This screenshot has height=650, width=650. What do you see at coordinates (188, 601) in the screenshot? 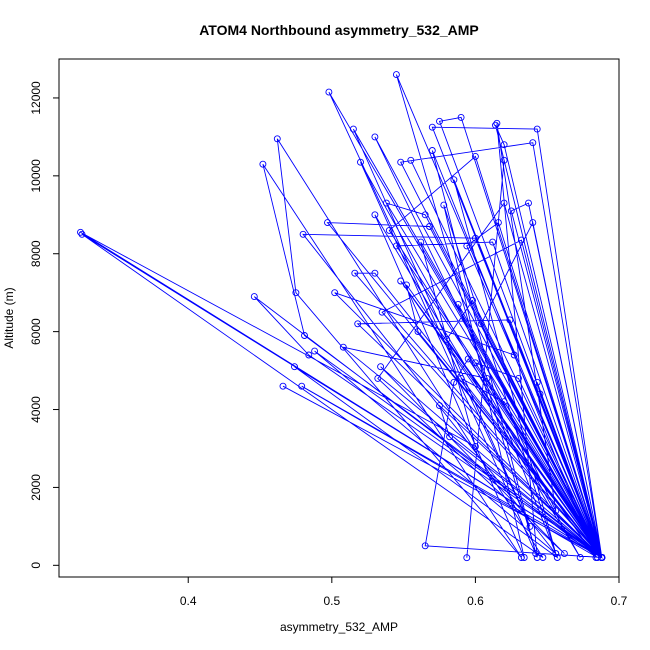
I see `x-tick-label: 0.4` at bounding box center [188, 601].